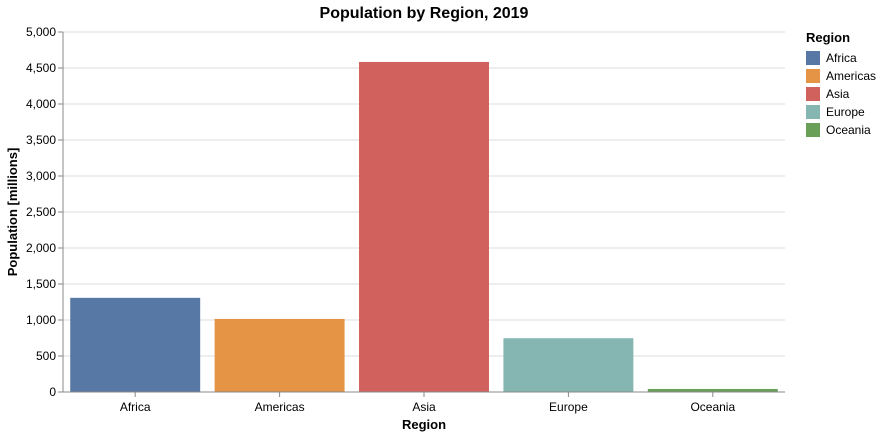 This screenshot has width=880, height=441. What do you see at coordinates (424, 424) in the screenshot?
I see `x-axis-title: Region` at bounding box center [424, 424].